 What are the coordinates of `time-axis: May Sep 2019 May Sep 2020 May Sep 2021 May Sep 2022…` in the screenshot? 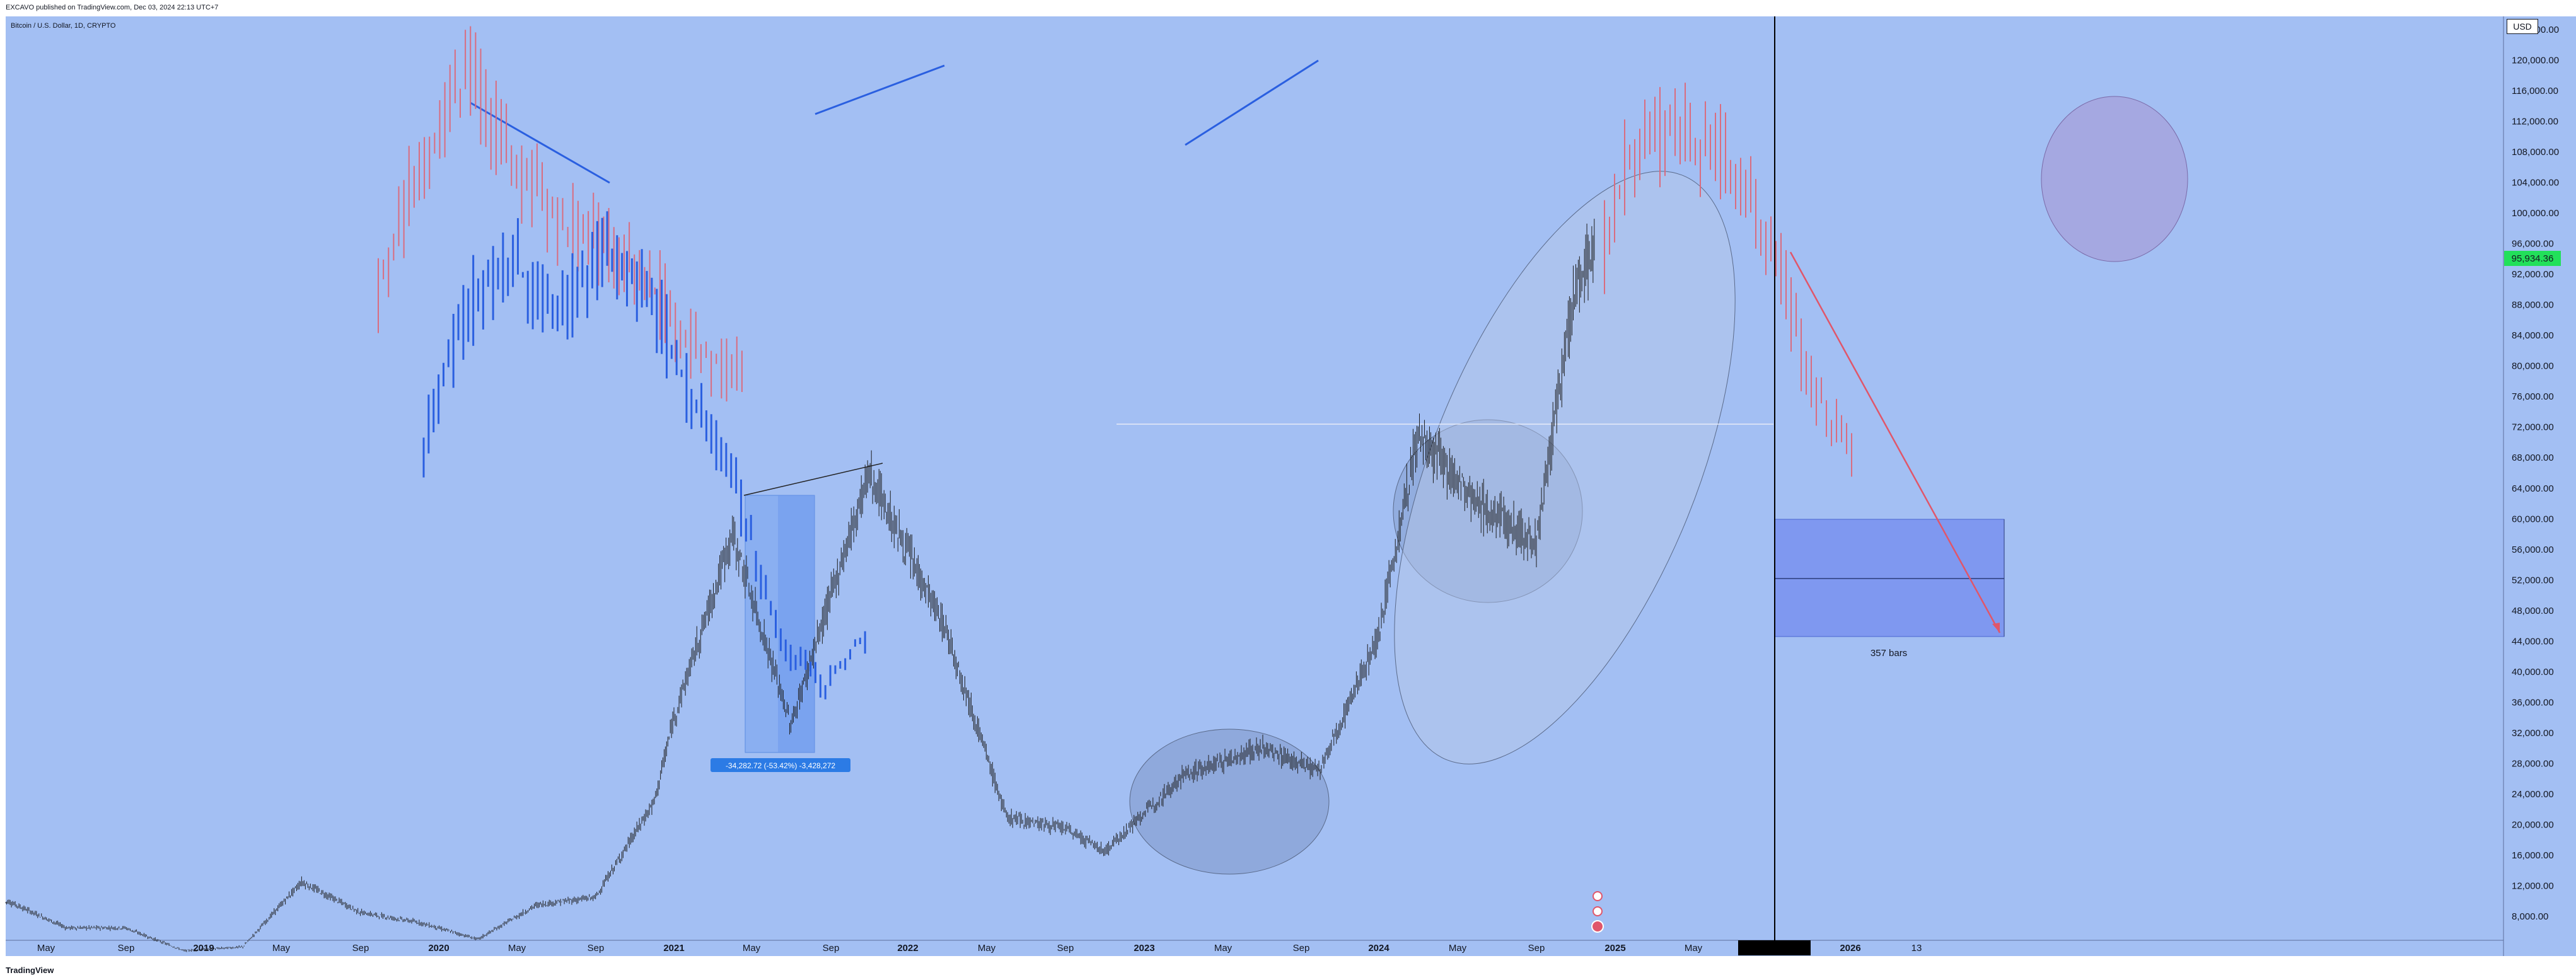 It's located at (979, 948).